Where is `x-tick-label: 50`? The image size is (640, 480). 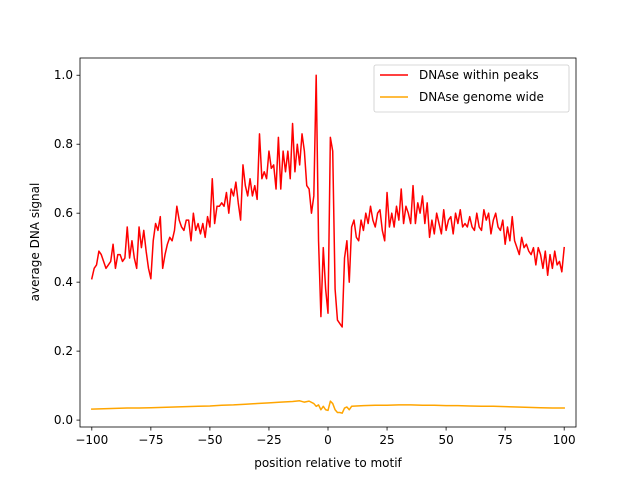 x-tick-label: 50 is located at coordinates (445, 440).